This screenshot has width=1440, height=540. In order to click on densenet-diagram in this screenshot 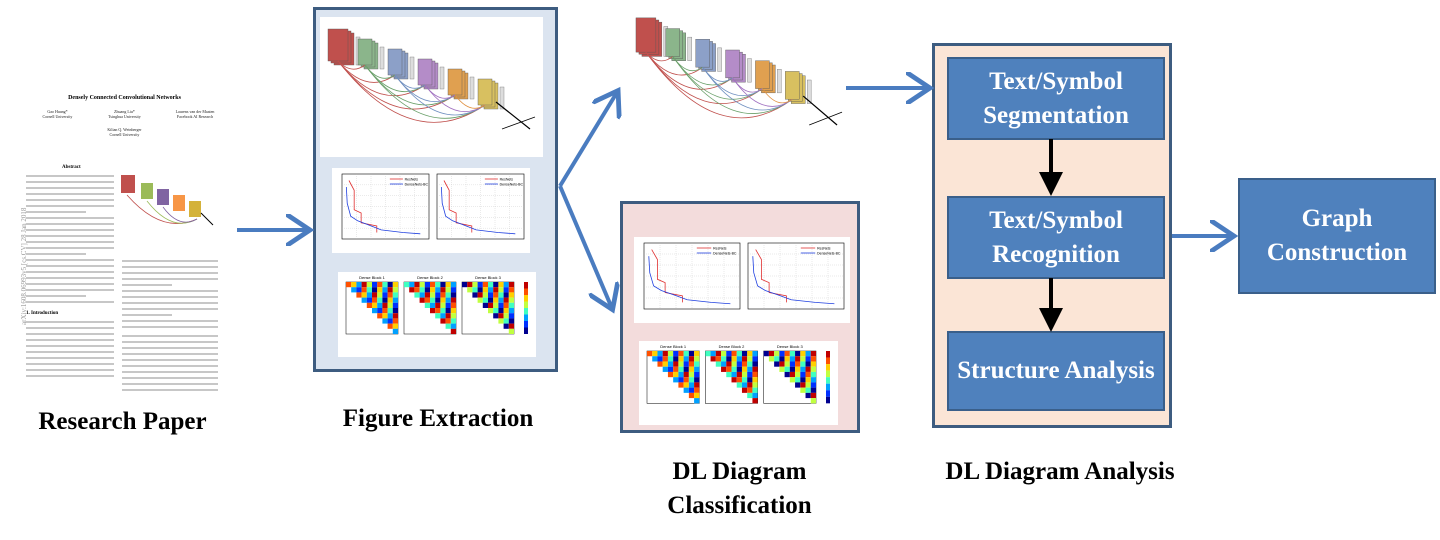, I will do `click(431, 79)`.